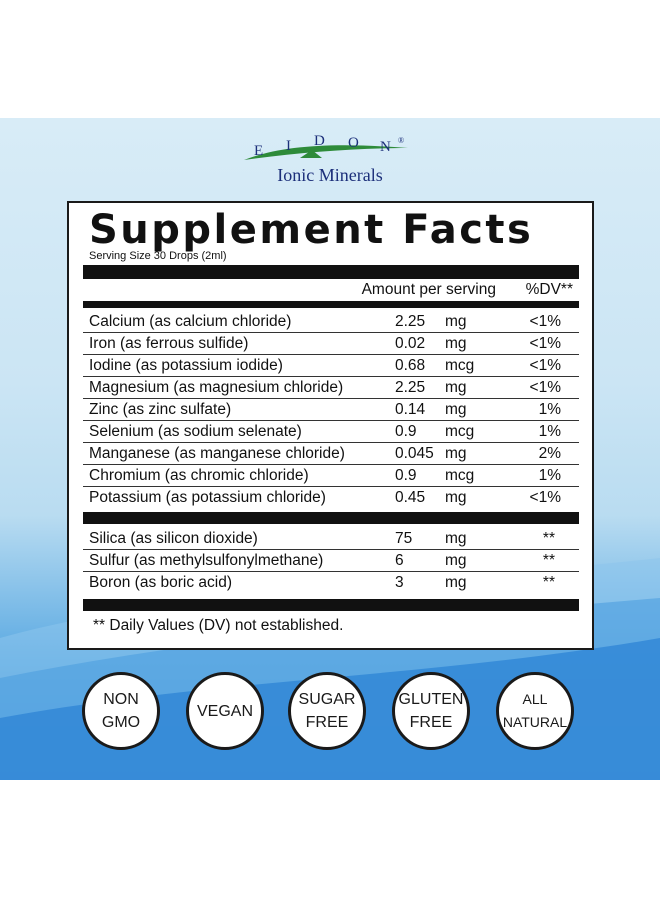 This screenshot has height=900, width=660. What do you see at coordinates (173, 538) in the screenshot?
I see `nutrient-name: Silica (as silicon dioxide)` at bounding box center [173, 538].